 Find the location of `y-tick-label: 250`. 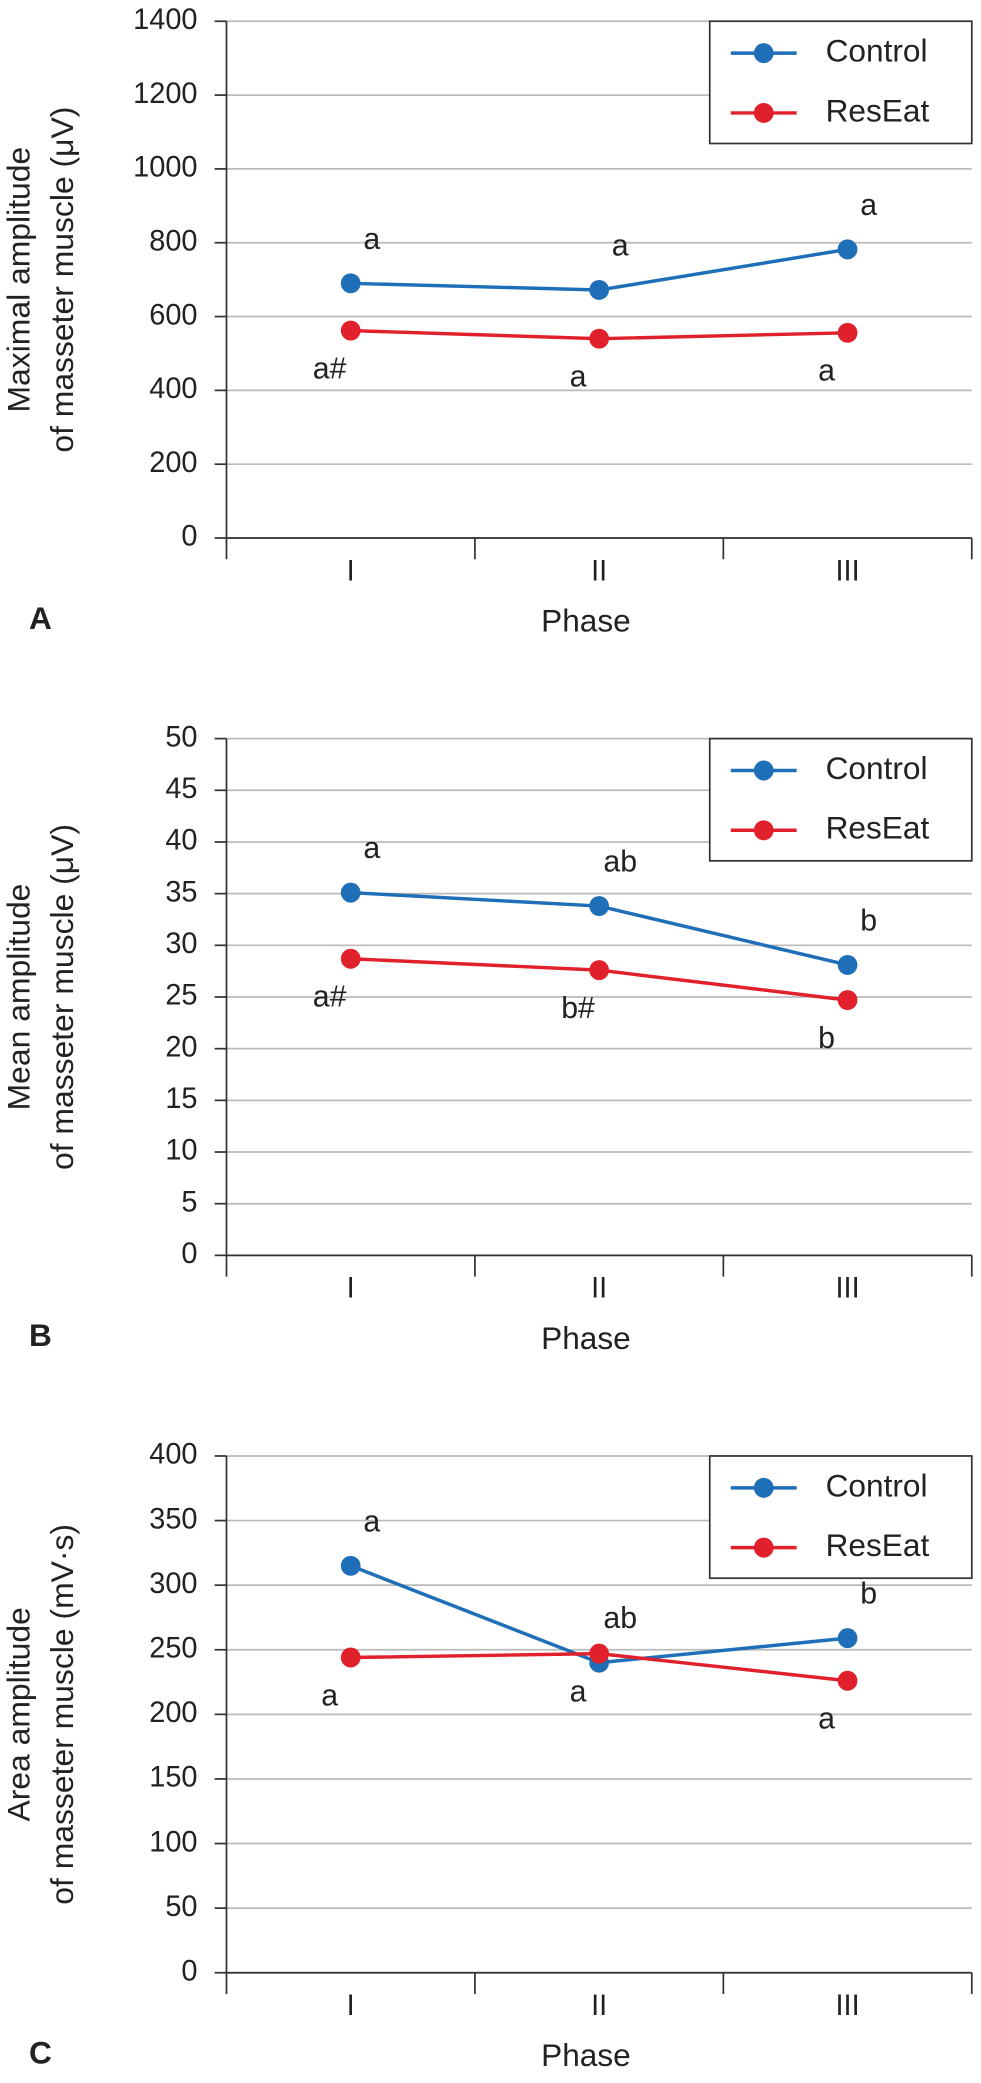

y-tick-label: 250 is located at coordinates (173, 1648).